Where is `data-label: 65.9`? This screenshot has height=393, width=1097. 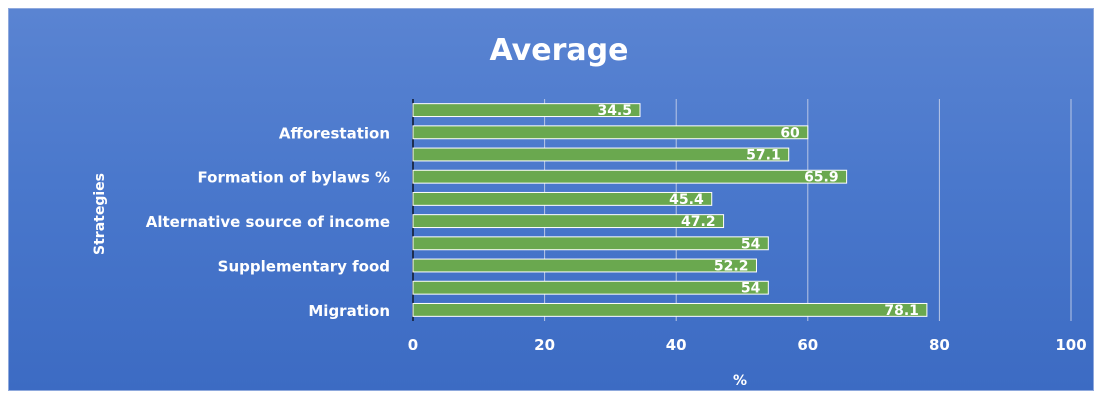
data-label: 65.9 is located at coordinates (821, 178).